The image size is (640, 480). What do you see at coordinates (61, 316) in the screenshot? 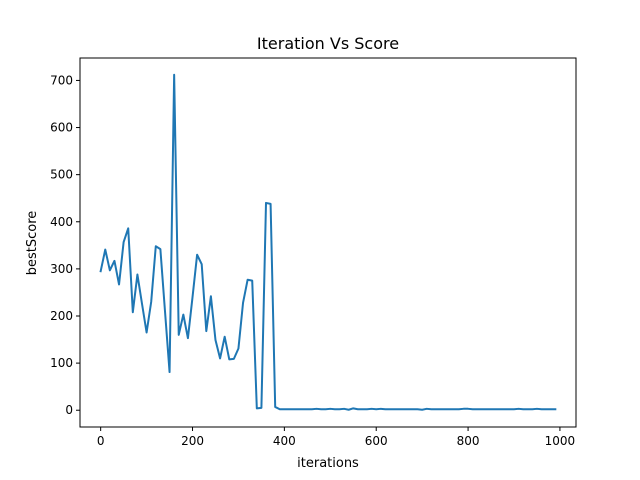
I see `y-tick-label: 200` at bounding box center [61, 316].